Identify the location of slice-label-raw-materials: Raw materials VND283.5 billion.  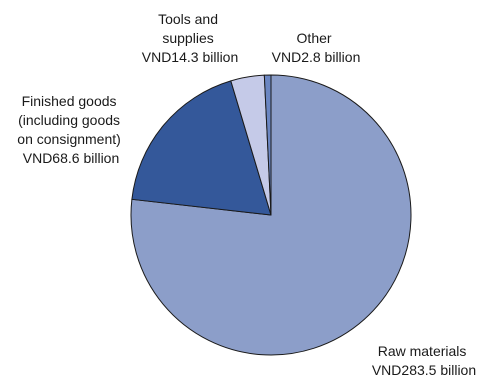
(424, 360).